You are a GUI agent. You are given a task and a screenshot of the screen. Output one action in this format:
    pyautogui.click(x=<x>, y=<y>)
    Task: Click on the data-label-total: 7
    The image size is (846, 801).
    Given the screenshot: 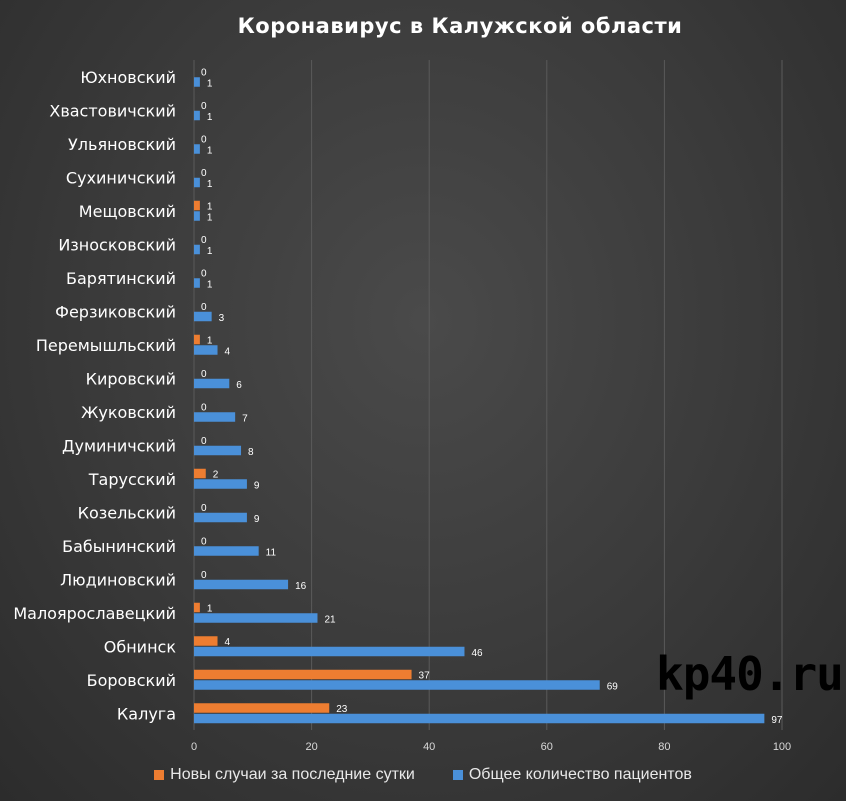 What is the action you would take?
    pyautogui.click(x=245, y=418)
    